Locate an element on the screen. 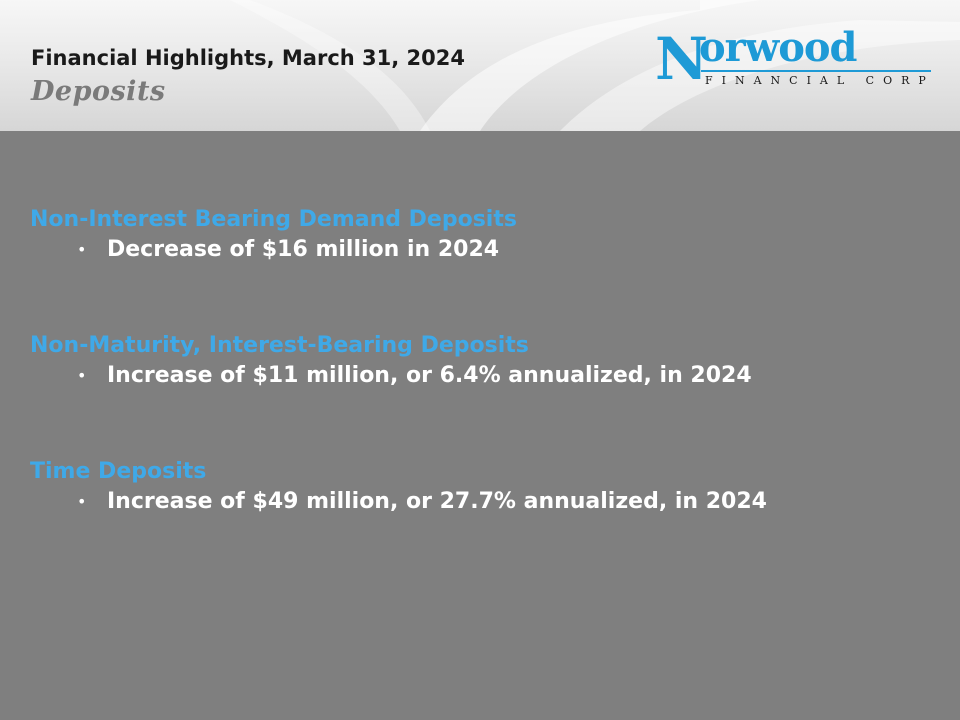  header-swoosh-decoration is located at coordinates (595, 65).